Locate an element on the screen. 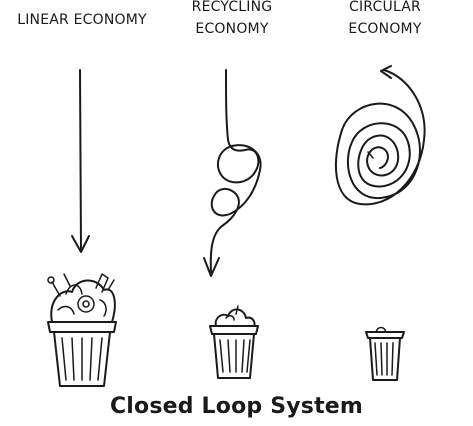  circular-trash-can-icon is located at coordinates (385, 353).